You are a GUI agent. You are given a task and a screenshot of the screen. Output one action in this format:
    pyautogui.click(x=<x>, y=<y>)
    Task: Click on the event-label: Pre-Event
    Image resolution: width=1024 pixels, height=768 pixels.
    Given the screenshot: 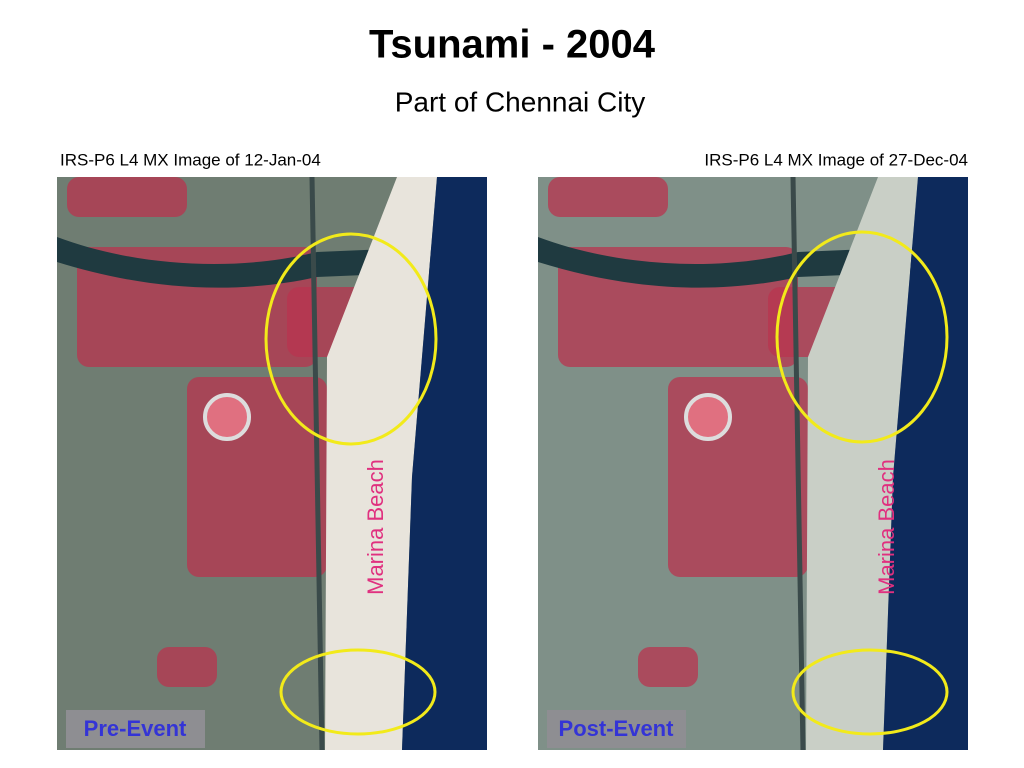 What is the action you would take?
    pyautogui.click(x=135, y=728)
    